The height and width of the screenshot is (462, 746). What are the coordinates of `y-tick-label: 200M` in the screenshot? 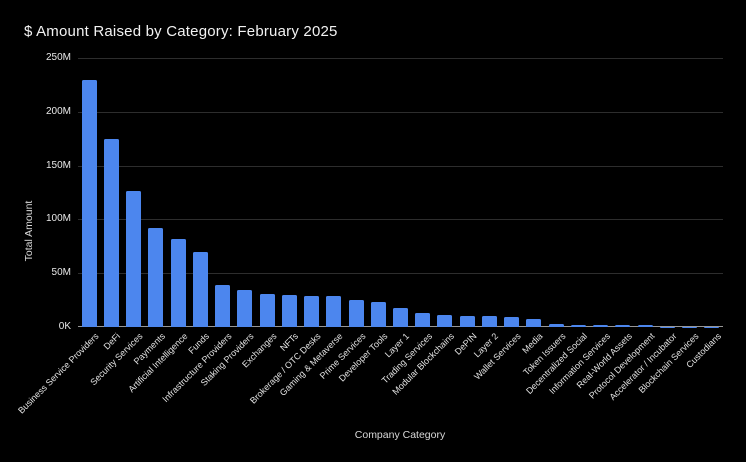 It's located at (58, 111).